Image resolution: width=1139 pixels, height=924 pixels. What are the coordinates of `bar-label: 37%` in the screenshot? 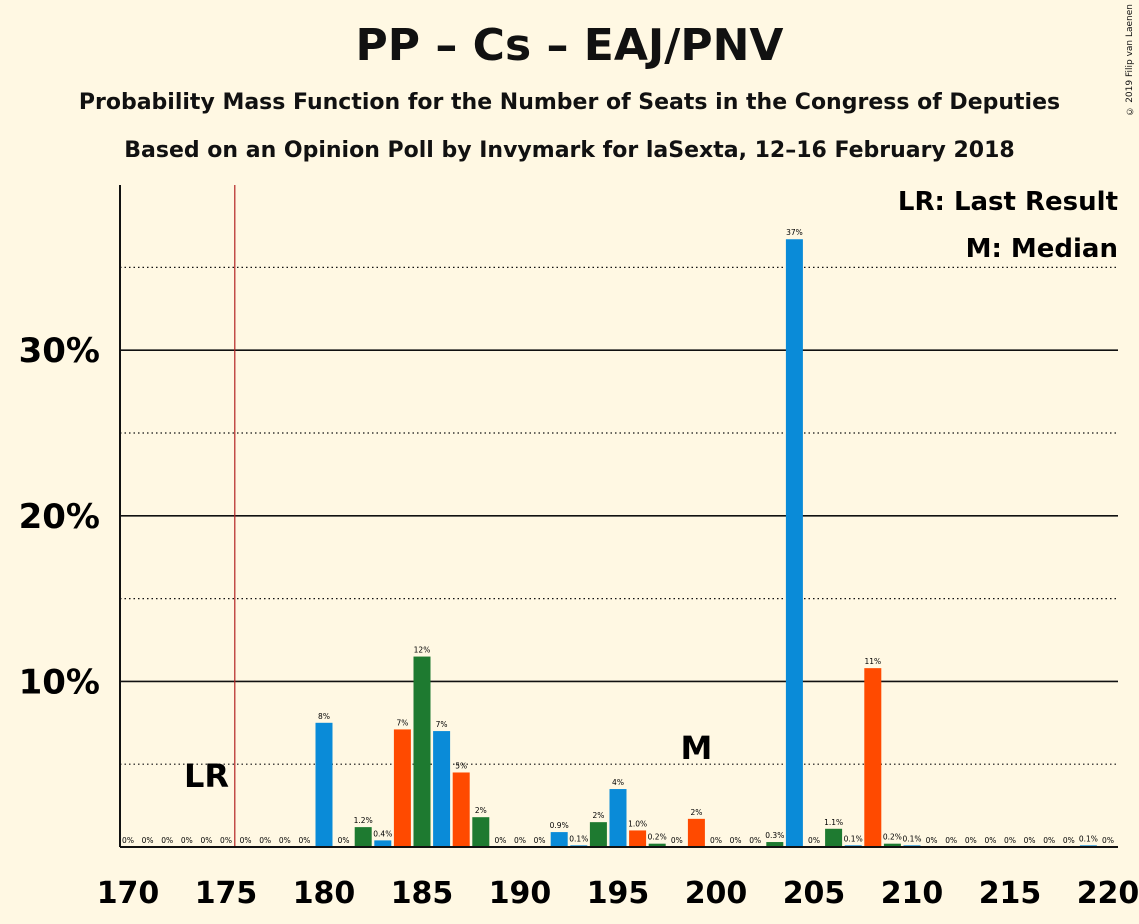 It's located at (794, 232).